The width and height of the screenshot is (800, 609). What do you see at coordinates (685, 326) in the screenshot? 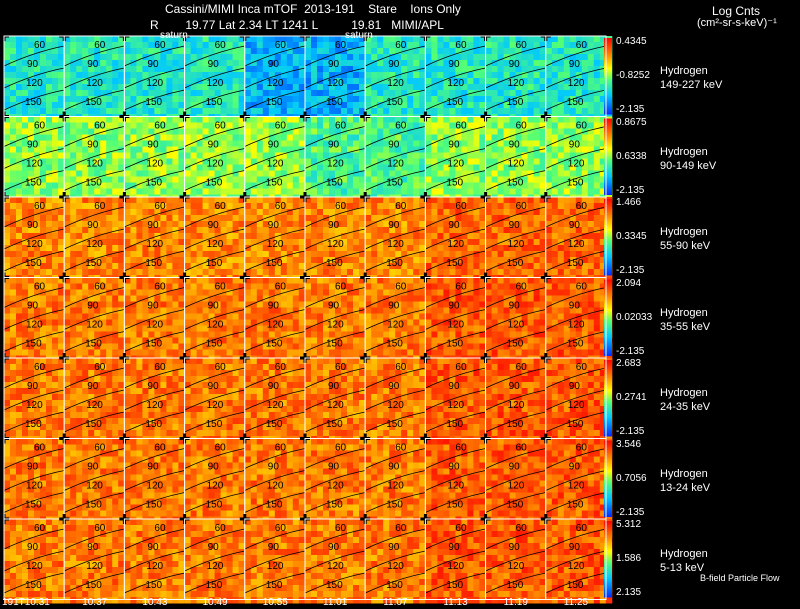
I see `energy-range: 35-55 keV` at bounding box center [685, 326].